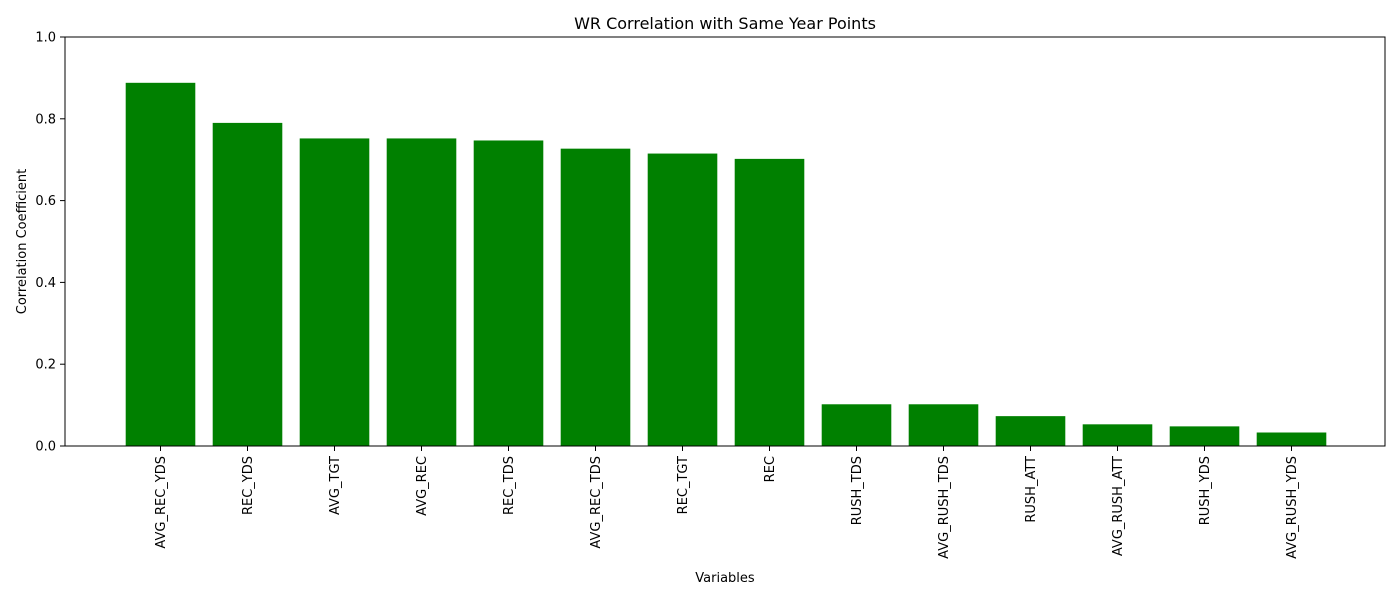 Image resolution: width=1400 pixels, height=600 pixels. Describe the element at coordinates (770, 469) in the screenshot. I see `x-tick-label: REC` at that location.